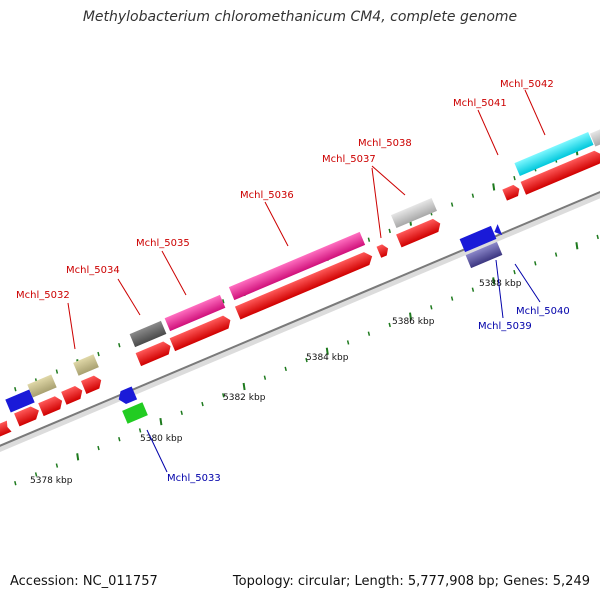  What do you see at coordinates (43, 295) in the screenshot?
I see `gene-label-mchl-5032: Mchl_5032` at bounding box center [43, 295].